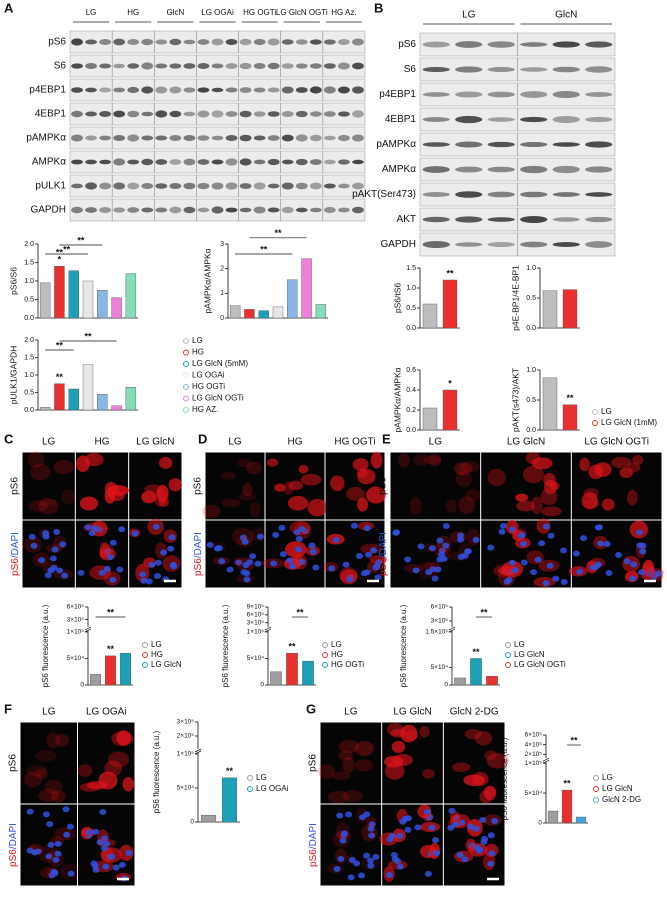 This screenshot has height=900, width=667. I want to click on y-tick-label: 1.5, so click(29, 262).